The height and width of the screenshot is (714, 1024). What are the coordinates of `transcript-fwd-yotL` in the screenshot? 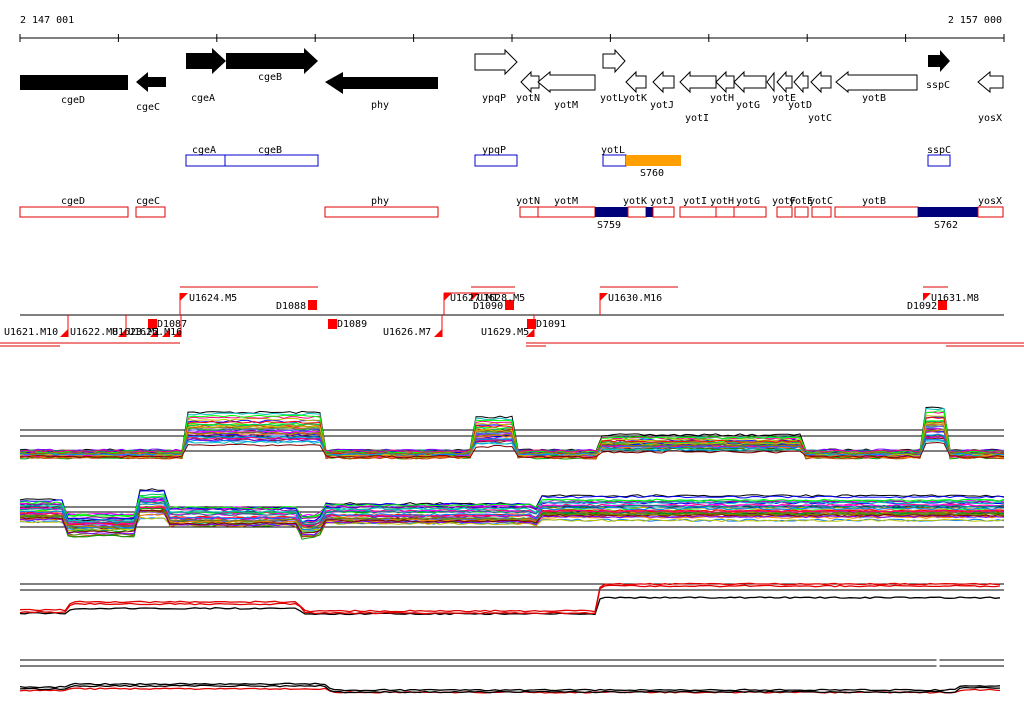 It's located at (614, 160).